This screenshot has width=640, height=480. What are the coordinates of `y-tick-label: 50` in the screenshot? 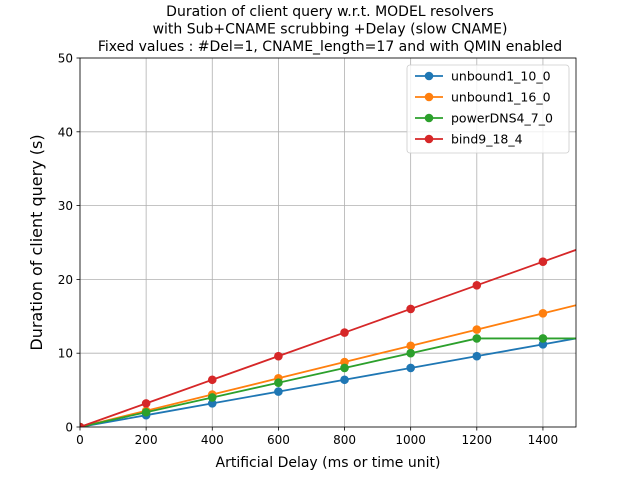 It's located at (65, 59).